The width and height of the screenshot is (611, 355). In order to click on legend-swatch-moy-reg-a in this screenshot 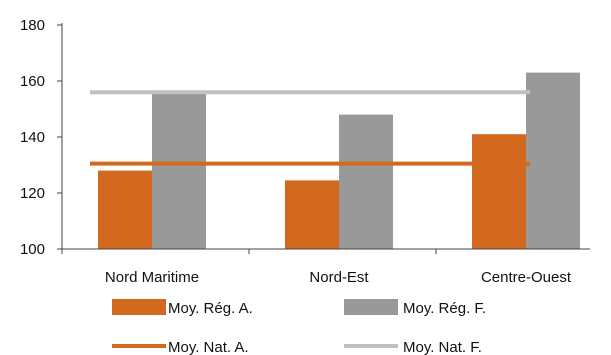, I will do `click(139, 307)`.